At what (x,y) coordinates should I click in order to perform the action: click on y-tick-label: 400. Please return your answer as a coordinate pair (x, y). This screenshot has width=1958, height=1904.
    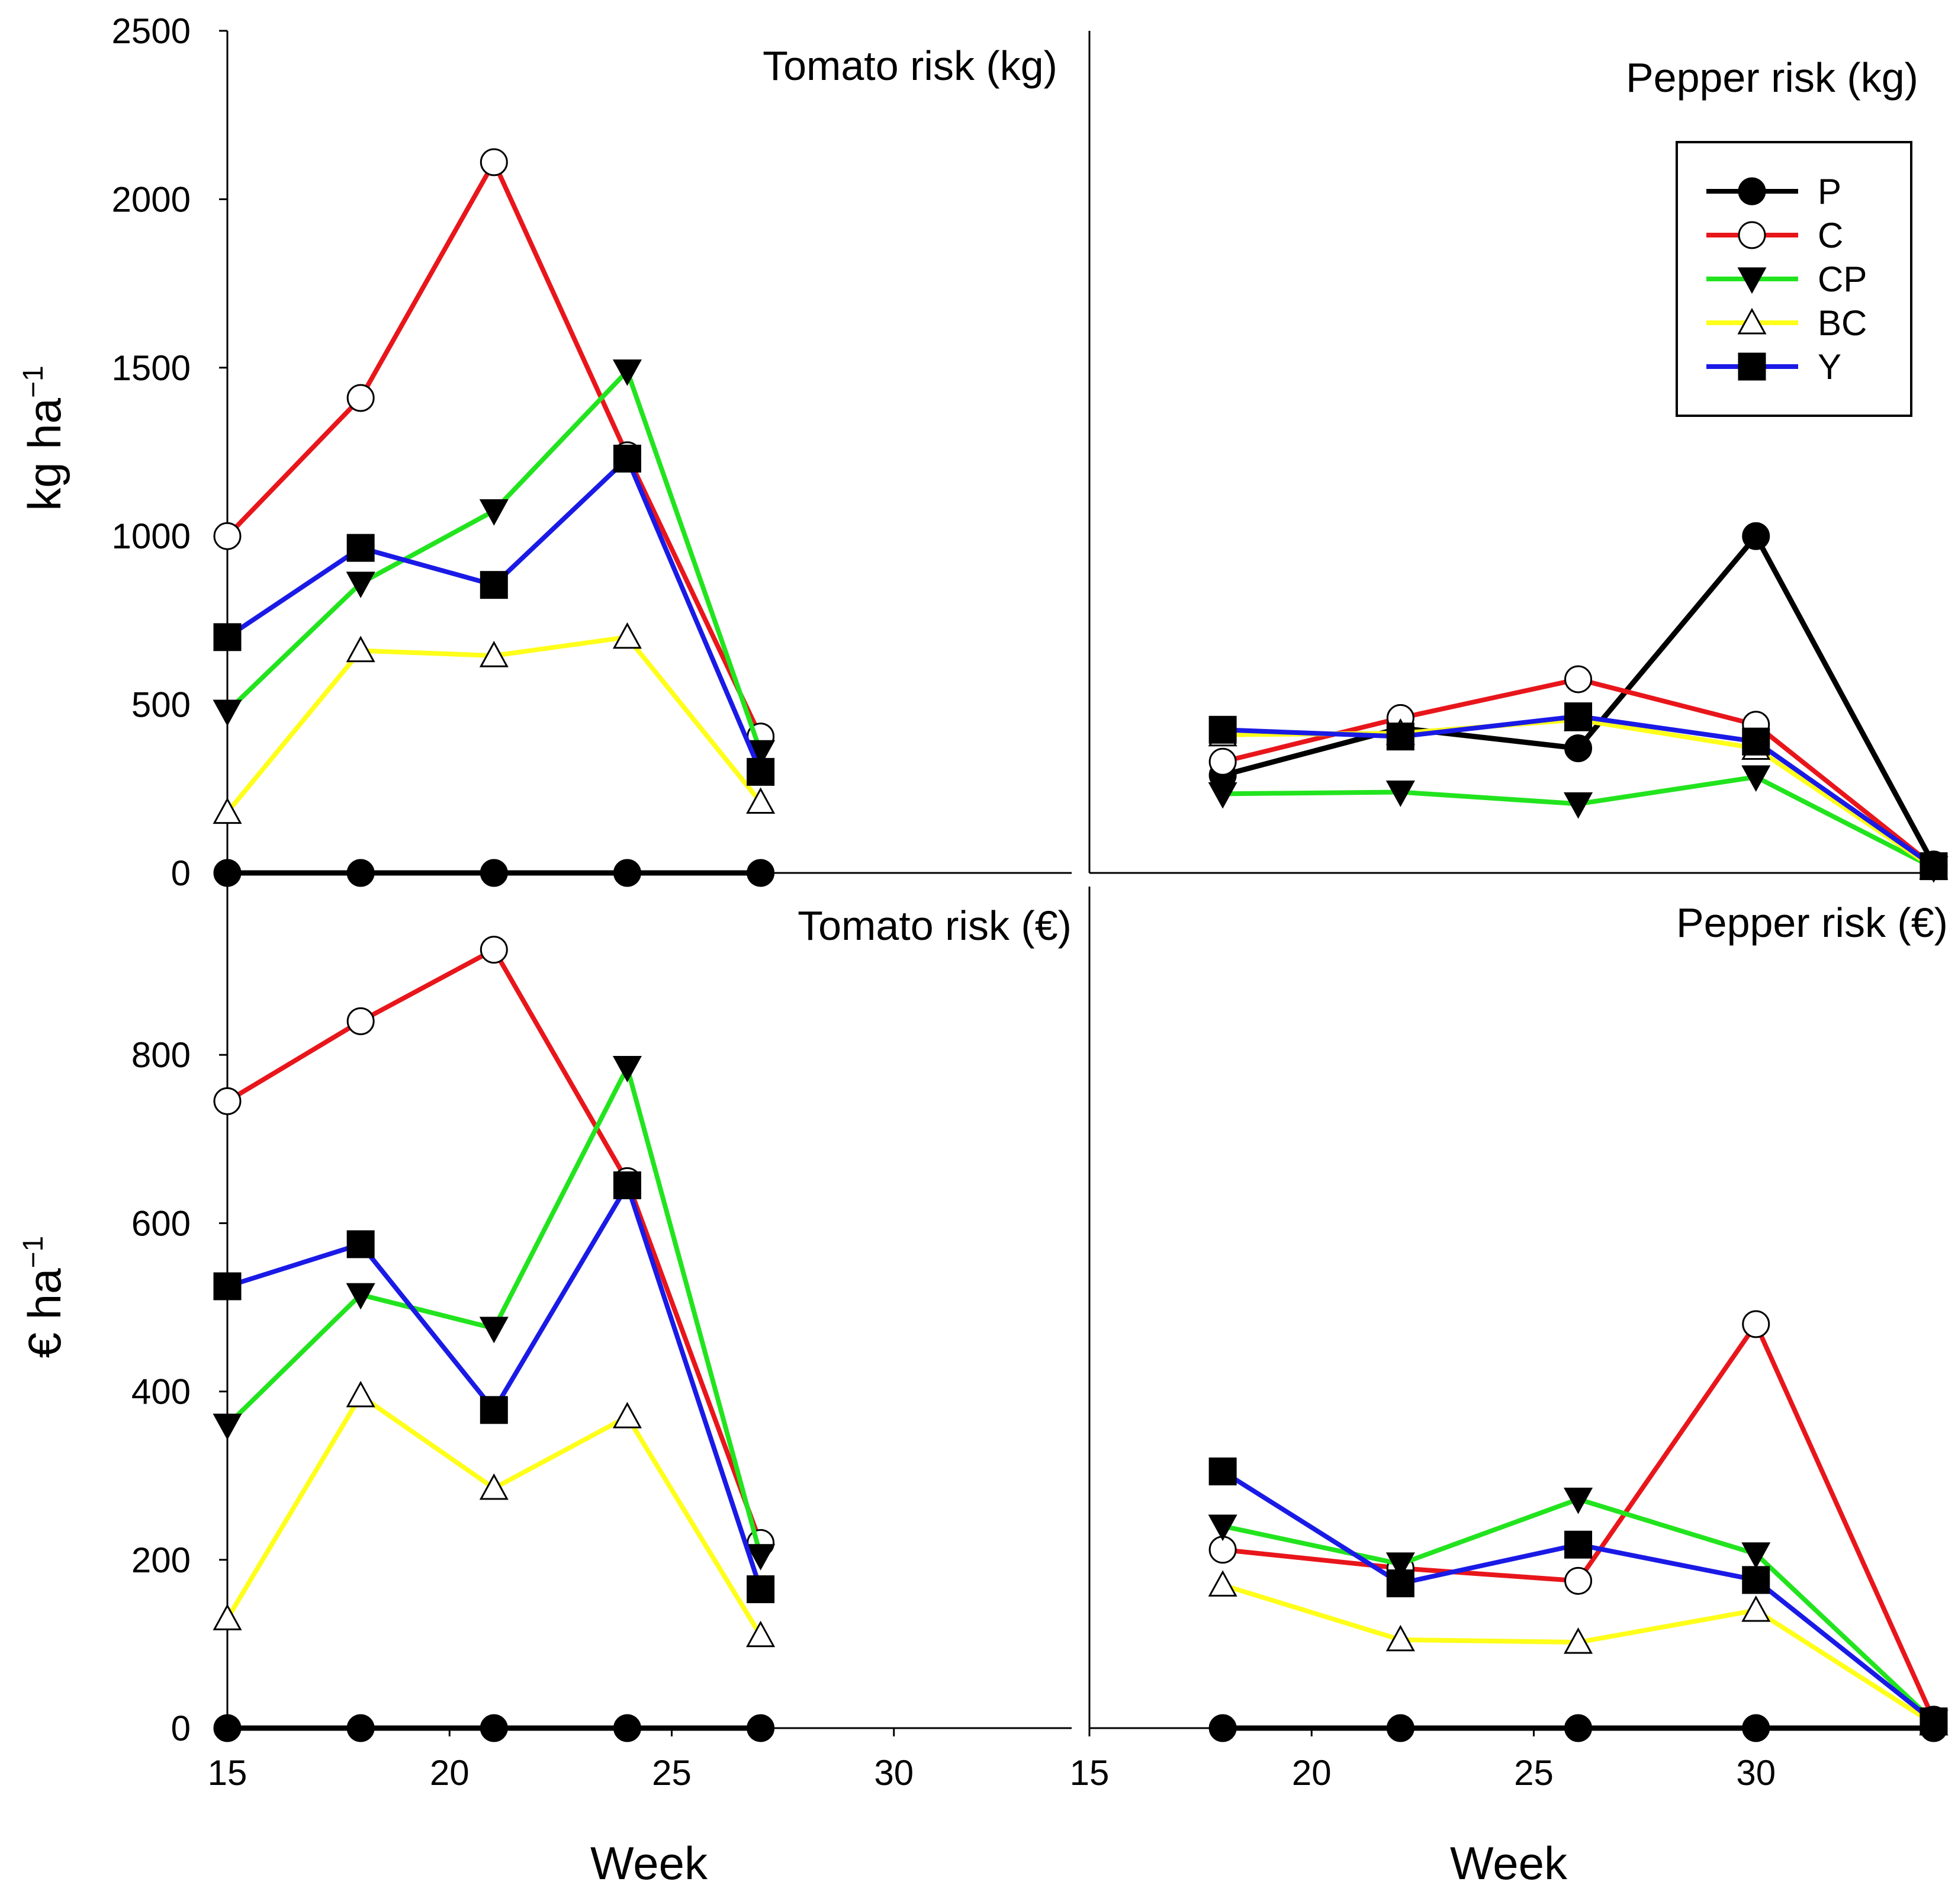
    Looking at the image, I should click on (161, 1392).